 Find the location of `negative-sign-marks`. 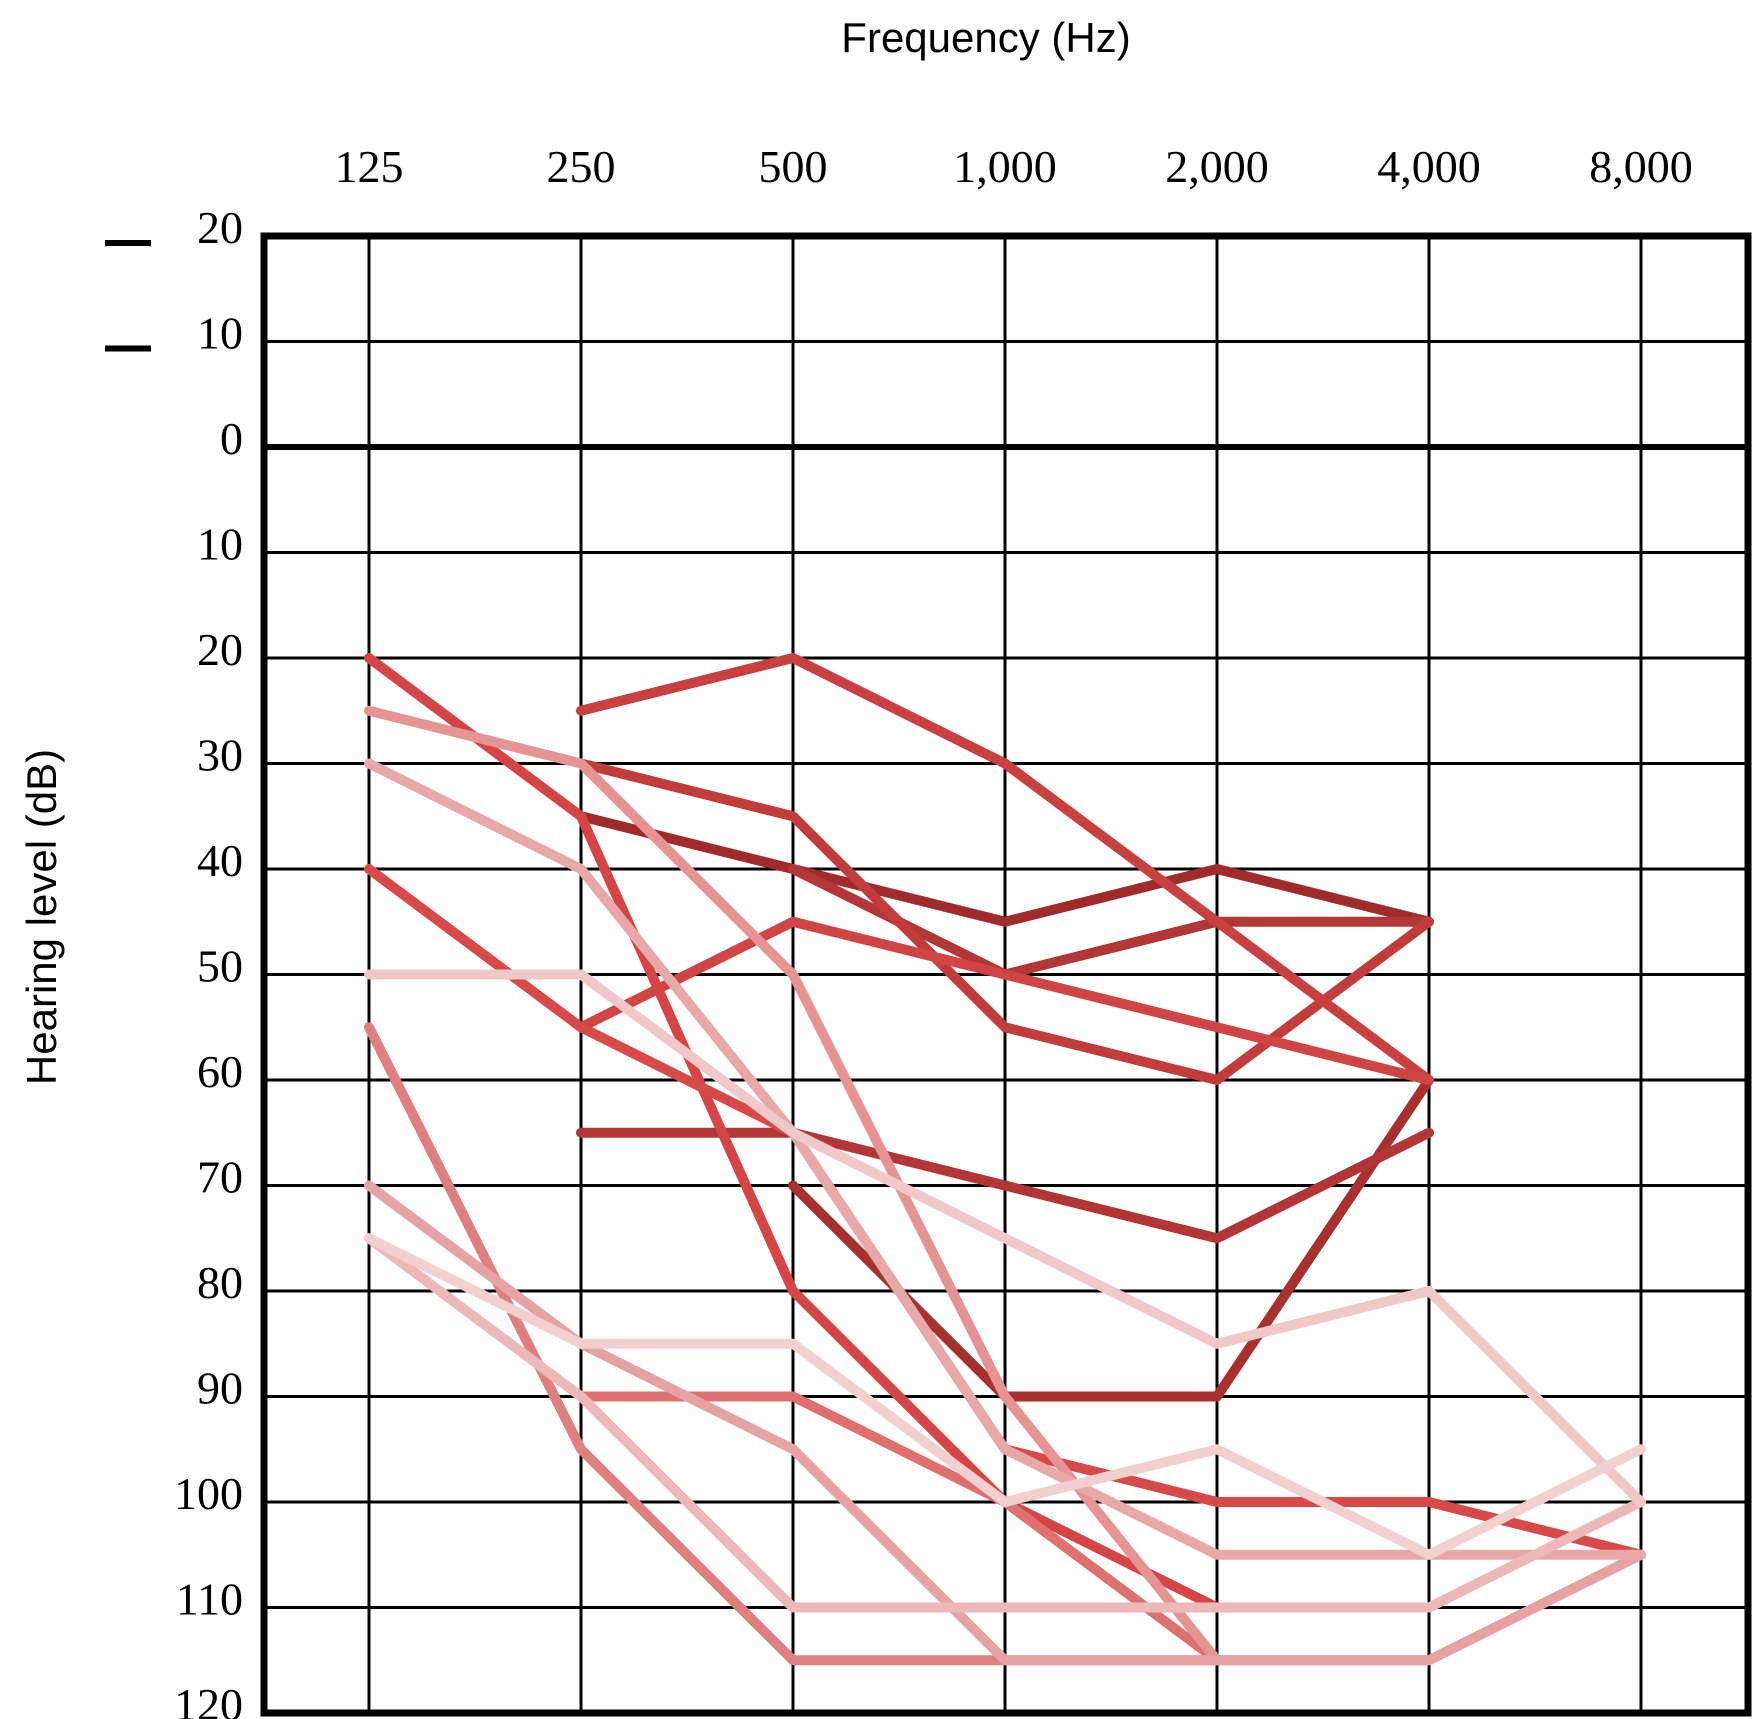

negative-sign-marks is located at coordinates (128, 296).